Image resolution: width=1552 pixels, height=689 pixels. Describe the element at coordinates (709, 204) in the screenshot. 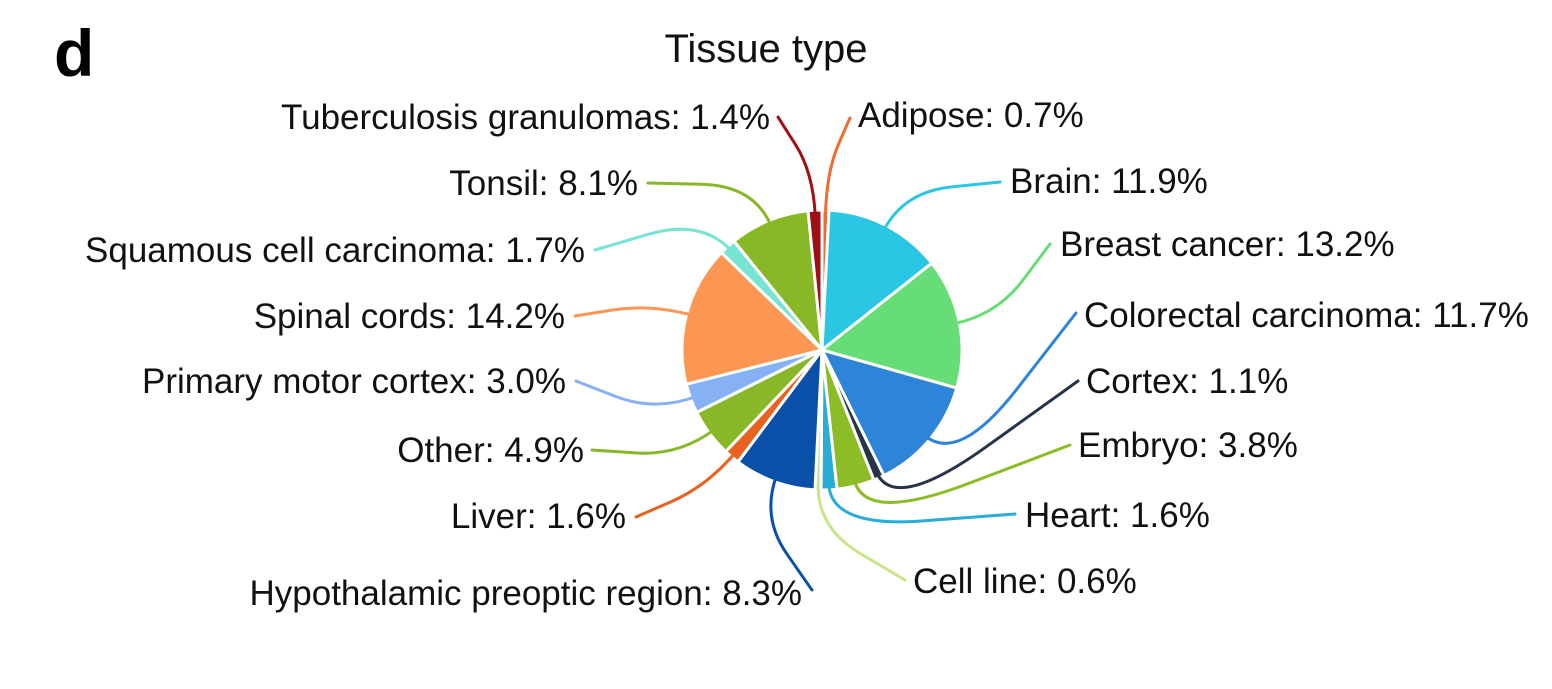

I see `leader-tonsil` at that location.